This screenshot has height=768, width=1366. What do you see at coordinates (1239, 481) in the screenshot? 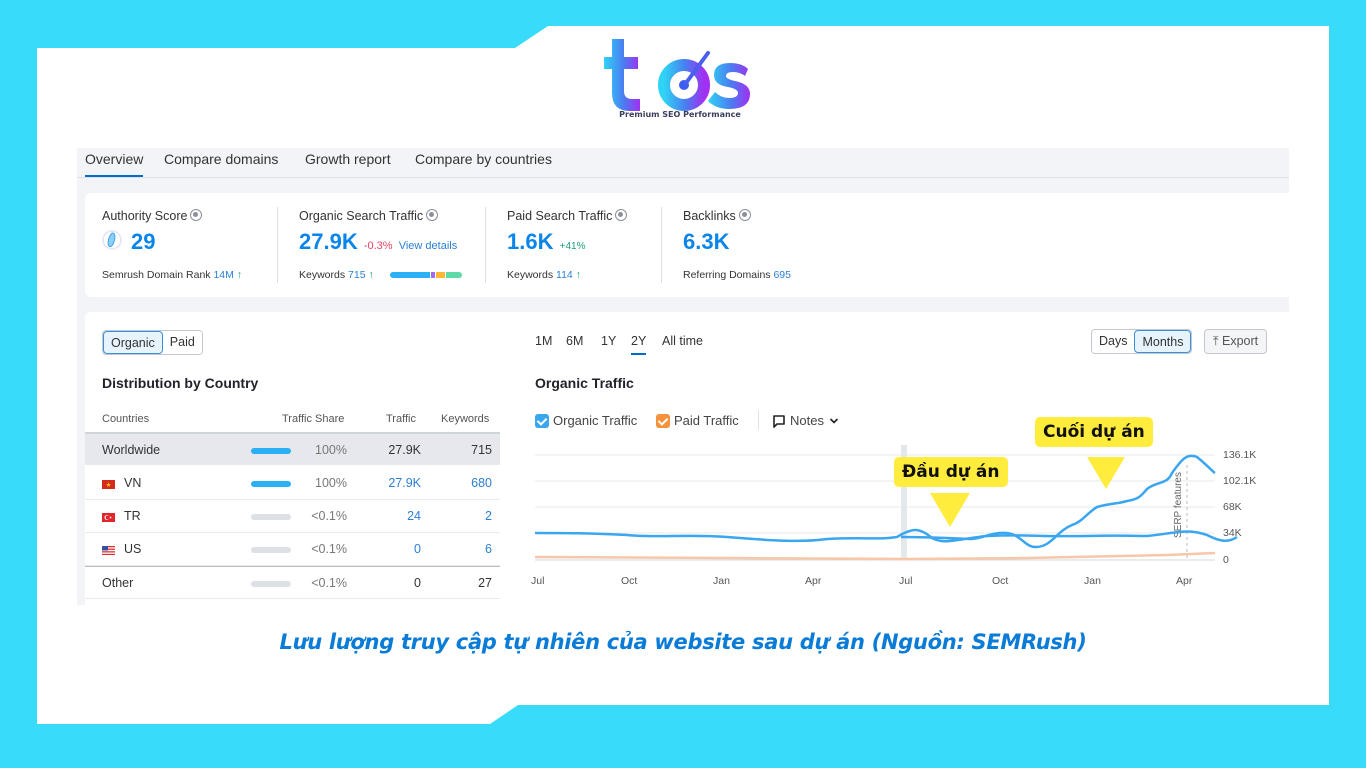
I see `y-tick: 102.1K` at bounding box center [1239, 481].